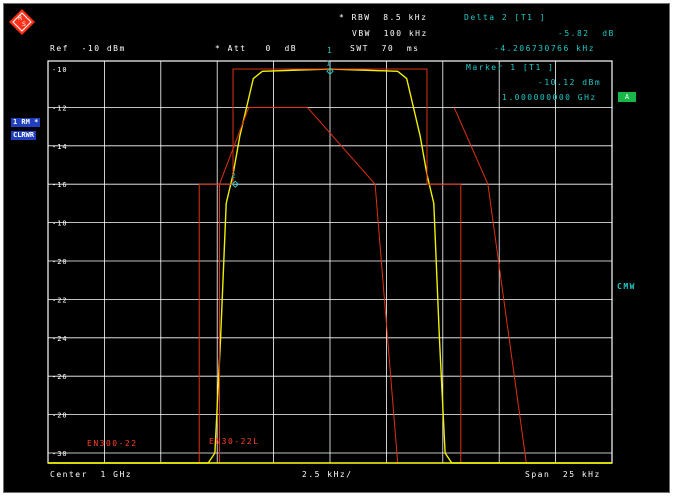 This screenshot has width=673, height=496. I want to click on division-readout: 2.5 kHz/, so click(327, 474).